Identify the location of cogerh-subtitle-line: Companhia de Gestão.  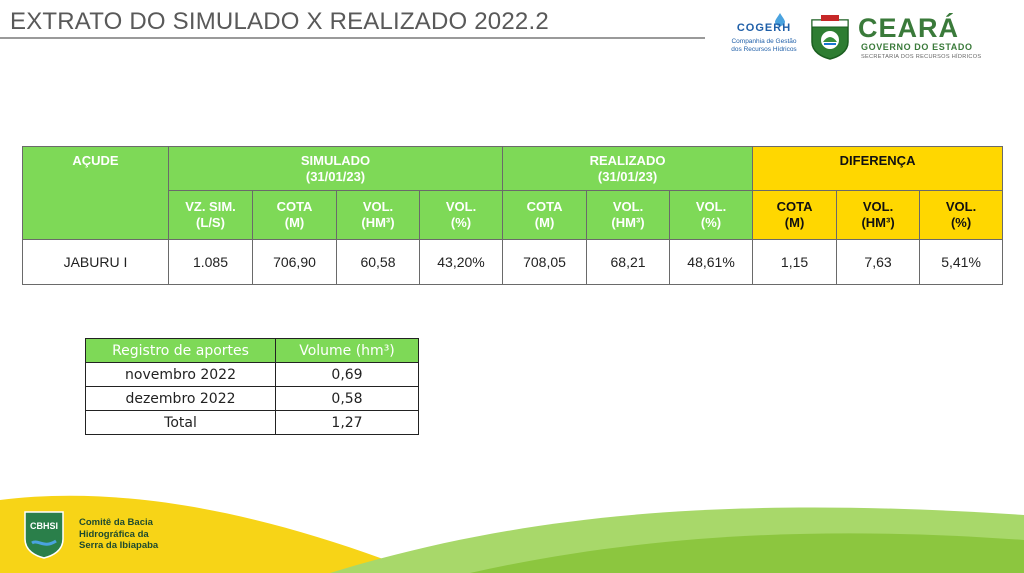
(764, 41).